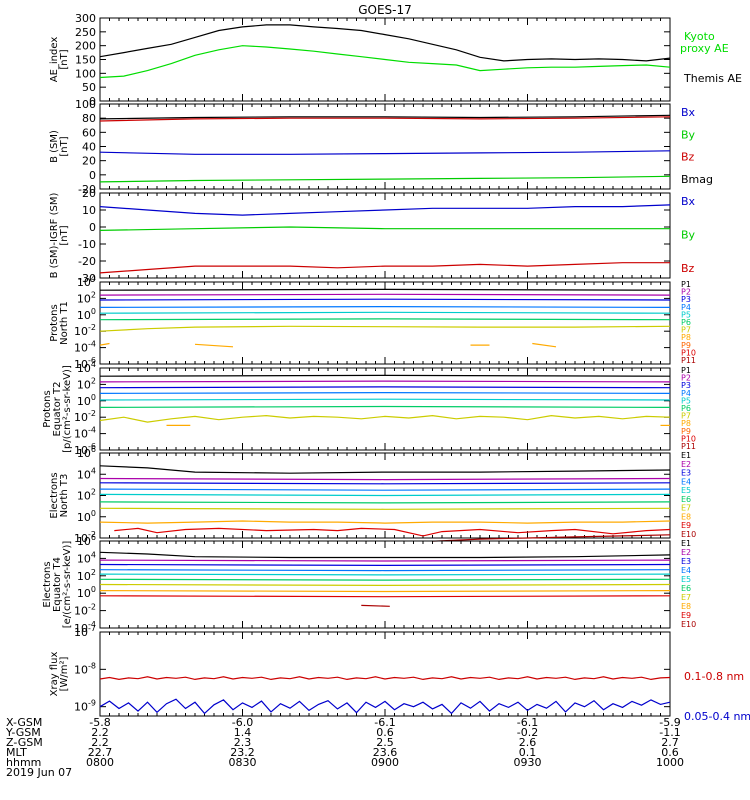  I want to click on legend-entry: P8, so click(686, 337).